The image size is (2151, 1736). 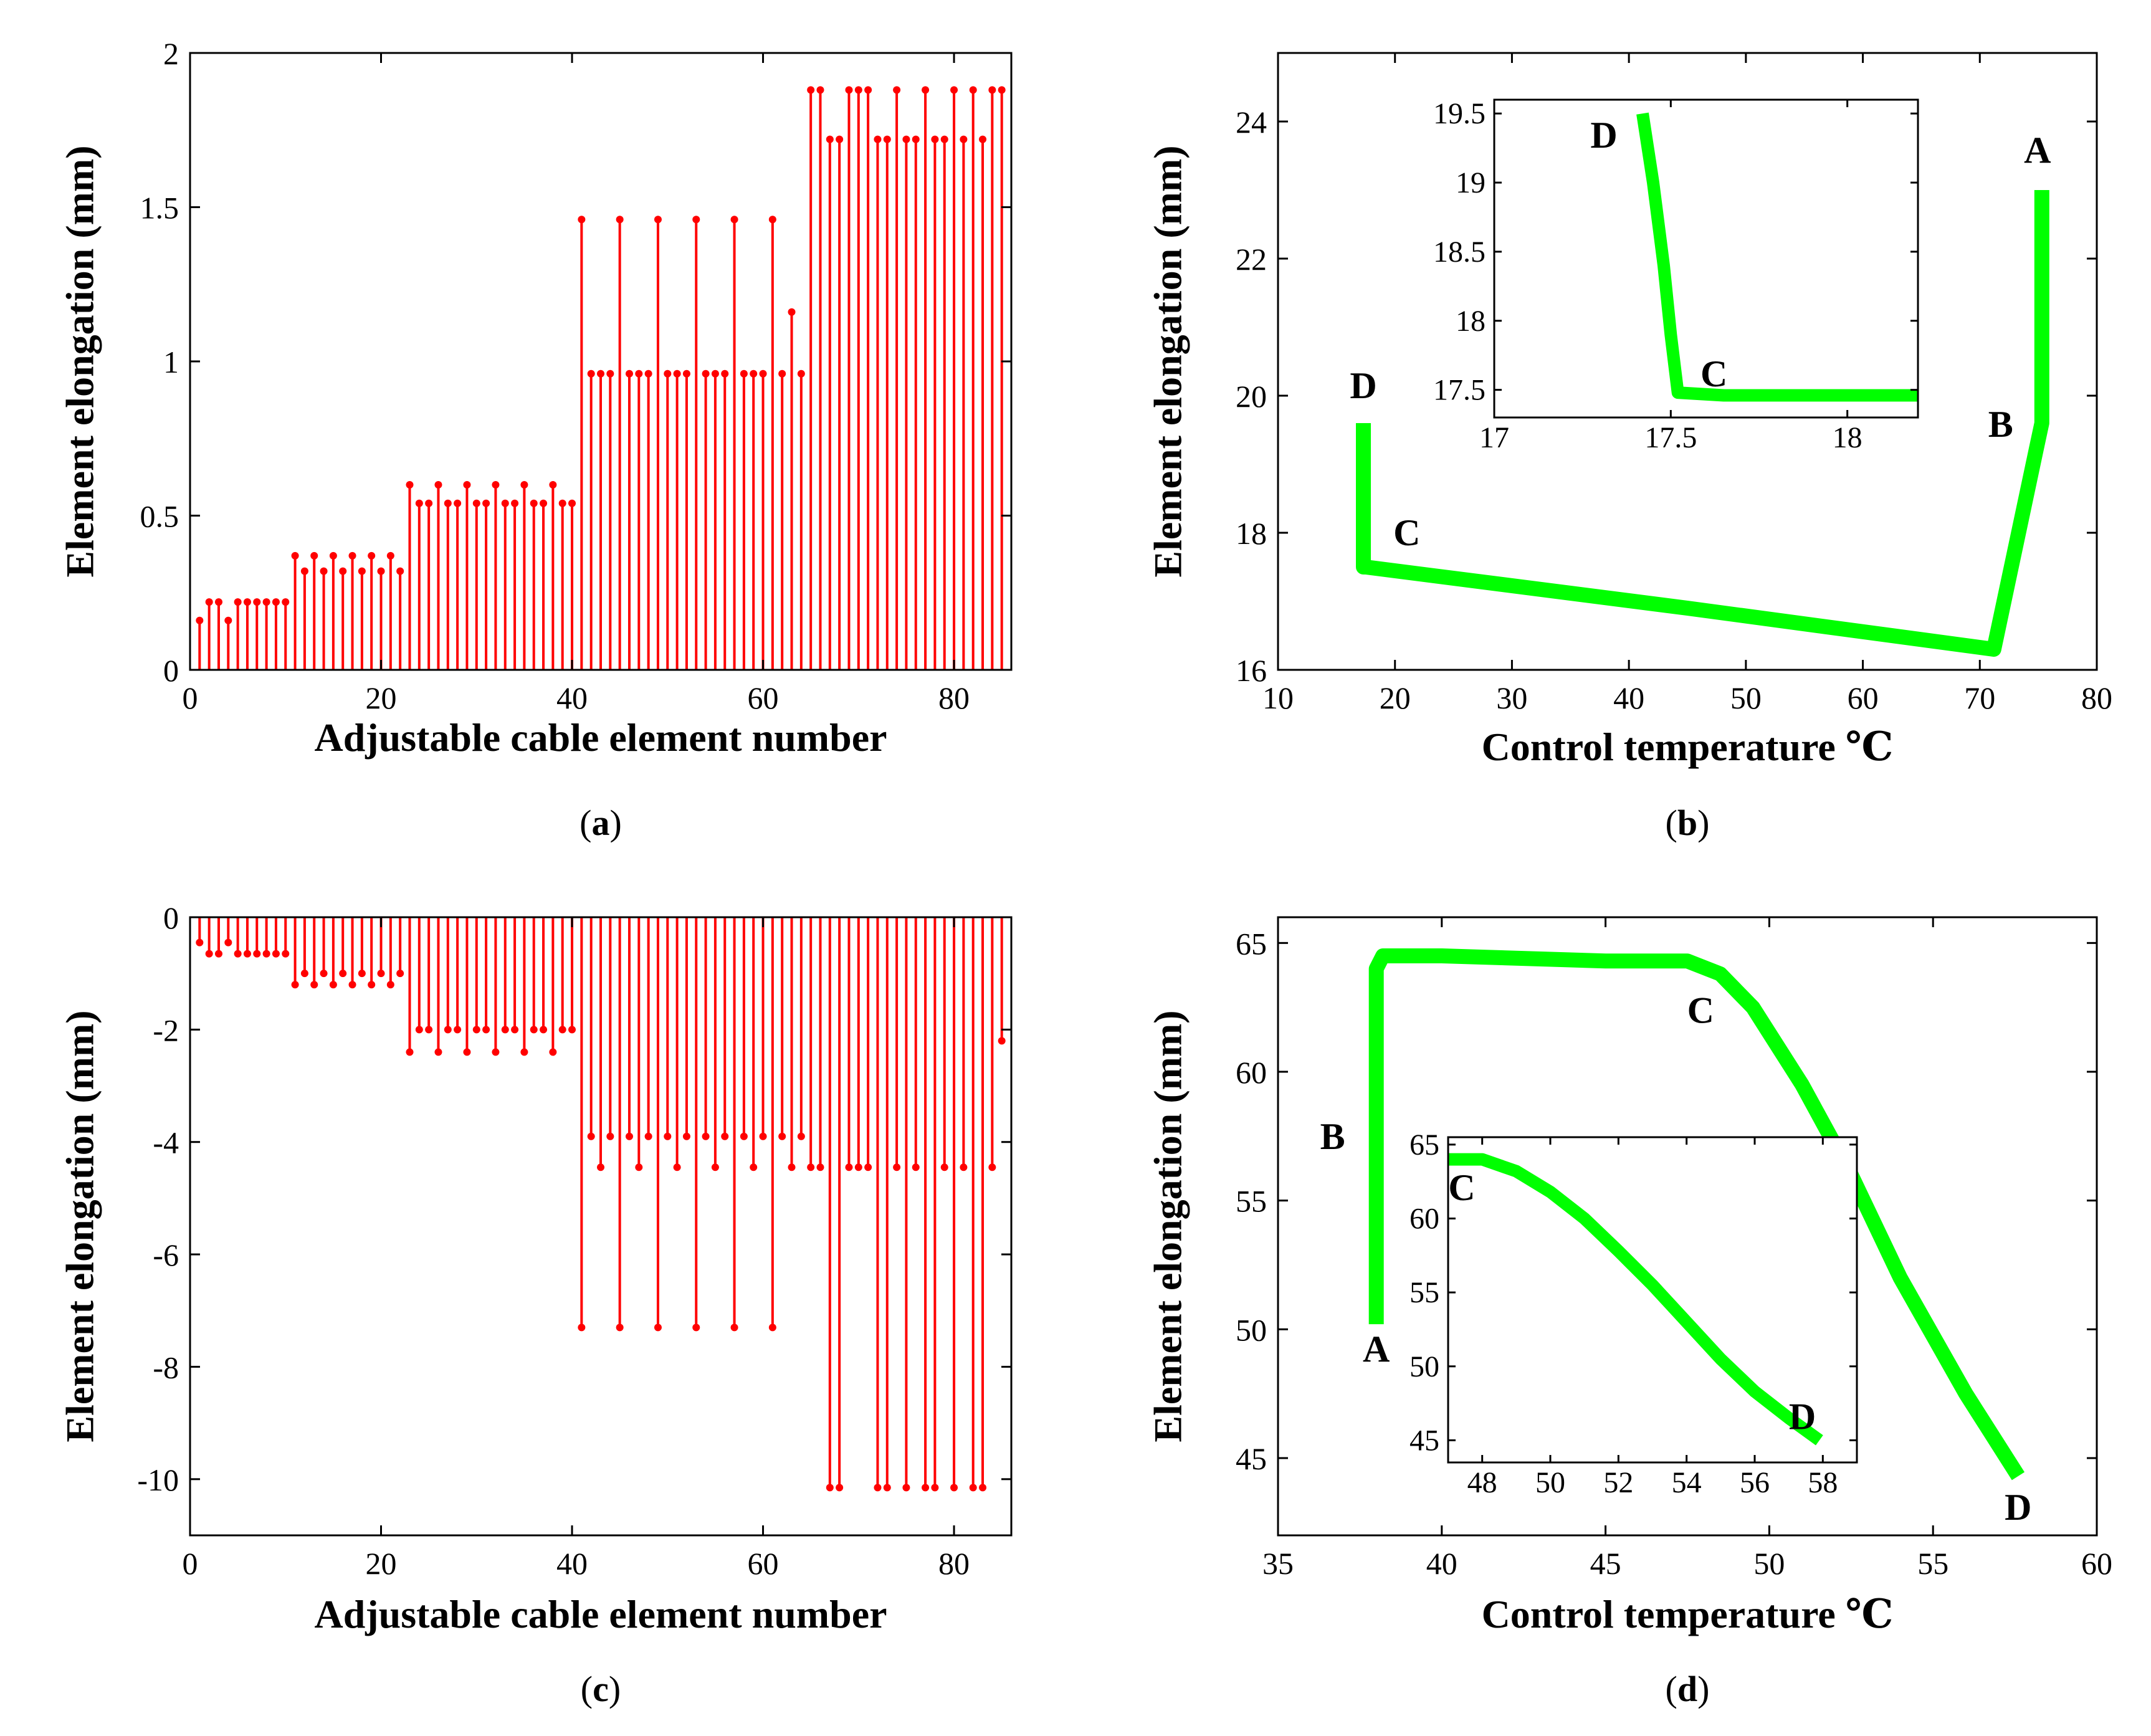 What do you see at coordinates (1332, 1136) in the screenshot?
I see `d-point-label-B: B` at bounding box center [1332, 1136].